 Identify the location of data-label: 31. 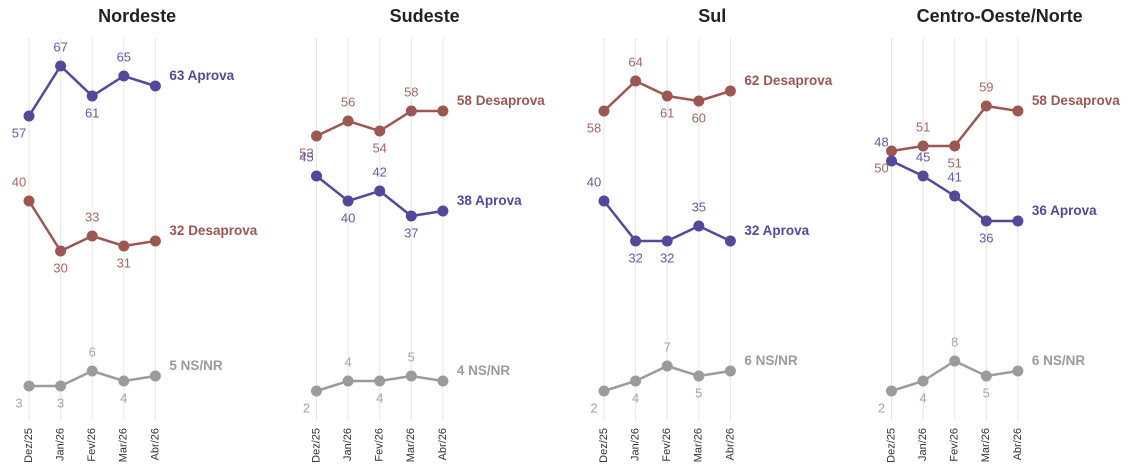
(124, 262).